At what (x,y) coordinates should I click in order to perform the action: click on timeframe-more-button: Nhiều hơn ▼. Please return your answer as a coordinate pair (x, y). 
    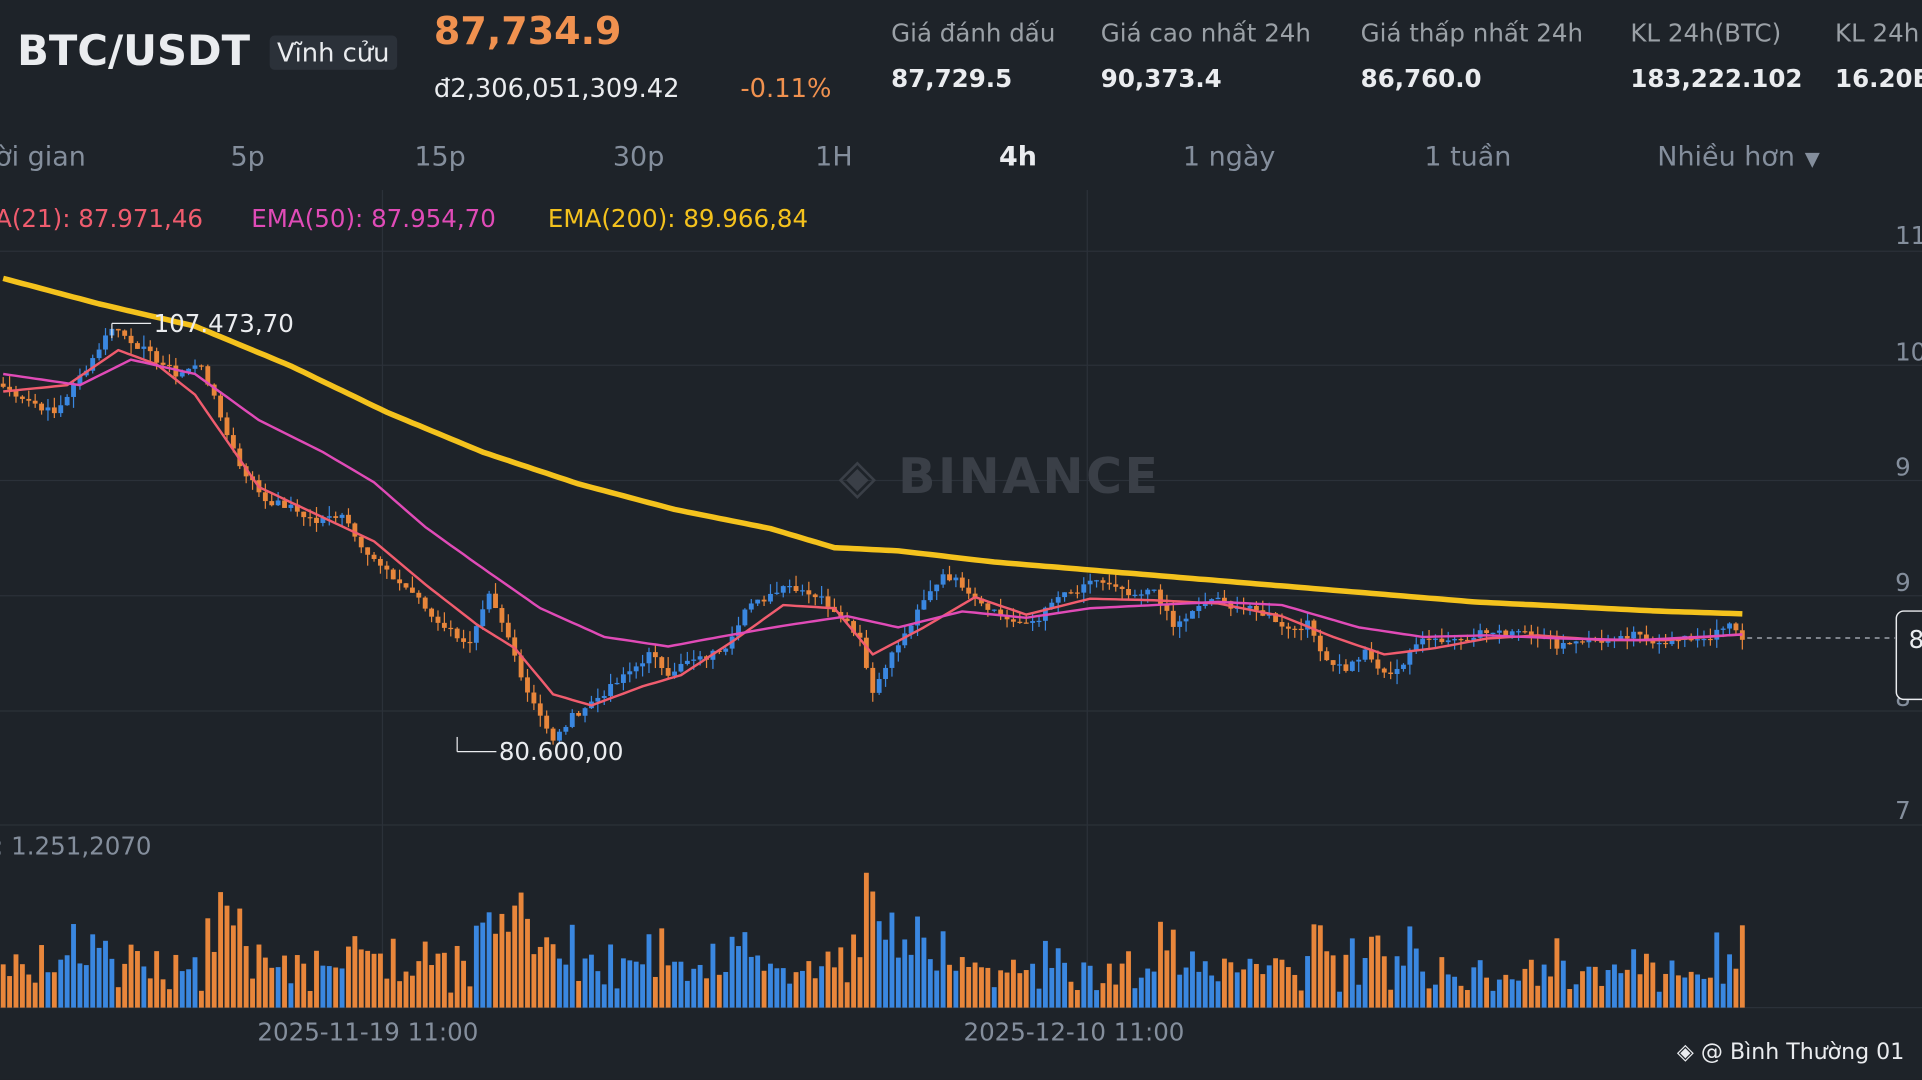
    Looking at the image, I should click on (1738, 157).